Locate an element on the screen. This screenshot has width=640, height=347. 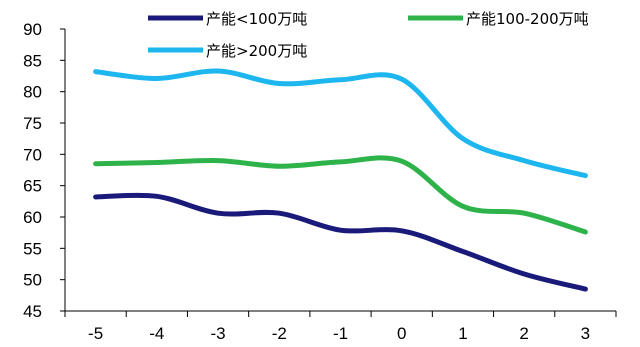
x-tick-label: -3 is located at coordinates (217, 333).